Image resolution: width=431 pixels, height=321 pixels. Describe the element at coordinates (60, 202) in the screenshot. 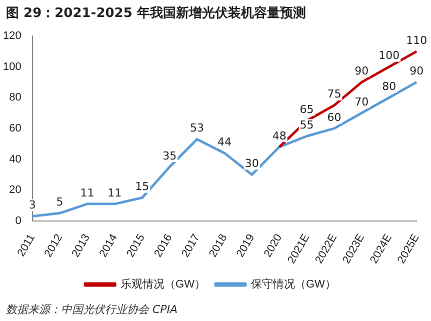

I see `data-label: 5` at that location.